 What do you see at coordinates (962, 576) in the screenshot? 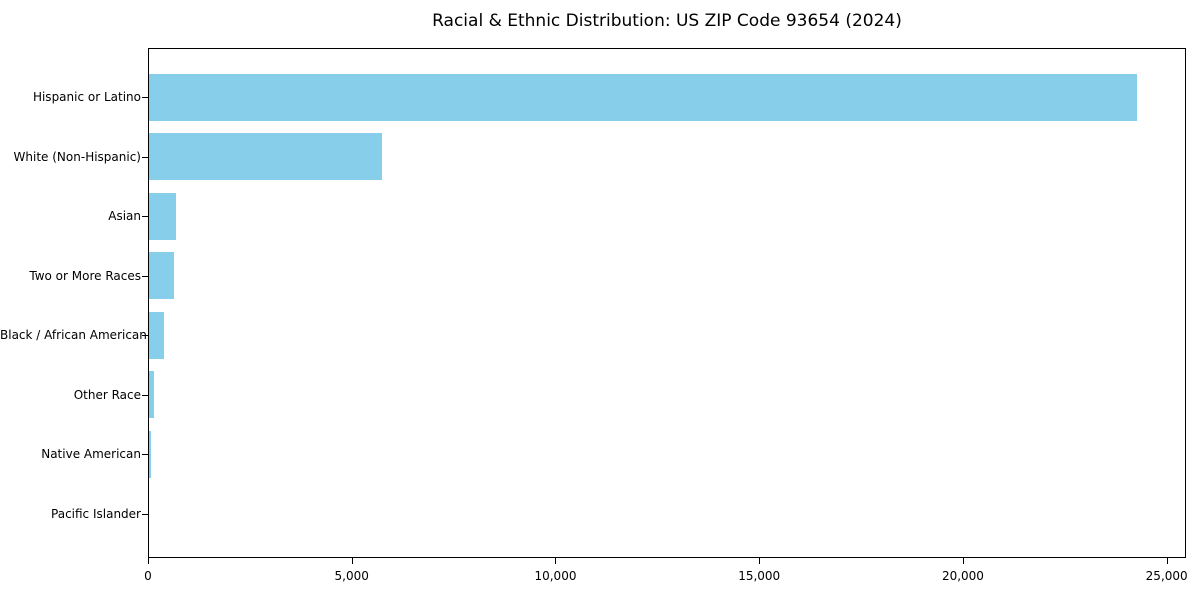
I see `x-axis-tick-label: 20,000` at bounding box center [962, 576].